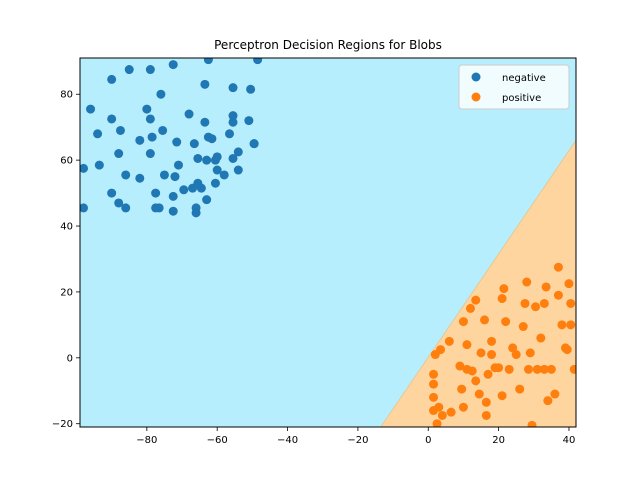  Describe the element at coordinates (66, 260) in the screenshot. I see `y-axis: −20 0 20 40 60 80` at that location.